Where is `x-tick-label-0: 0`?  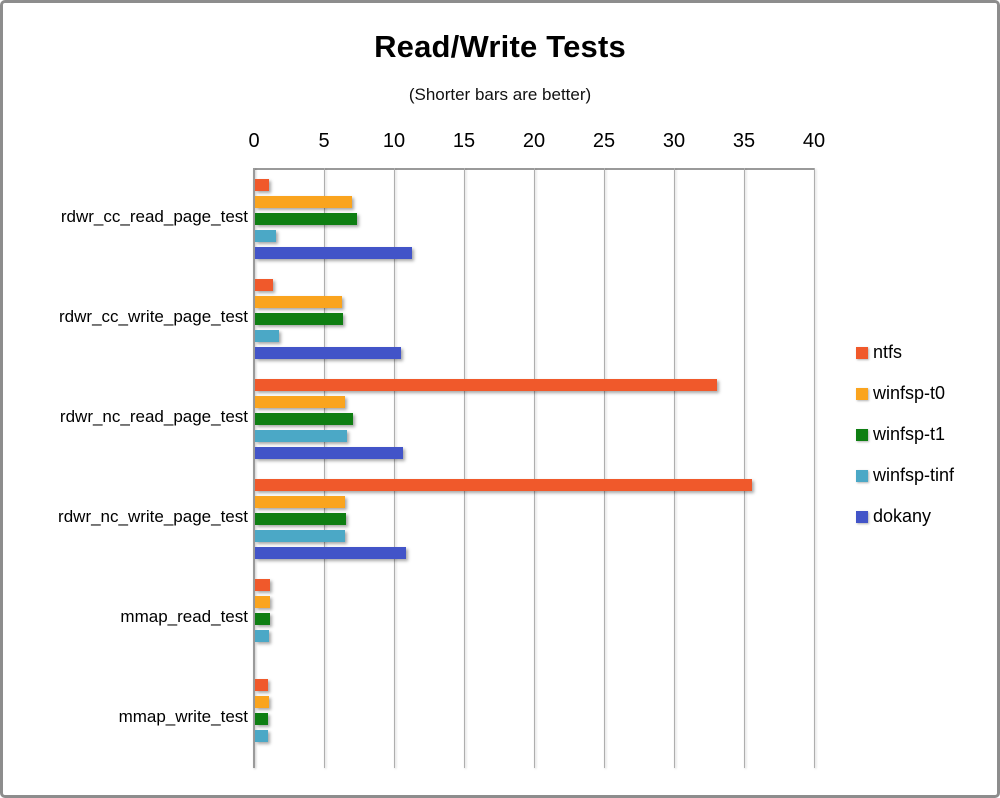 x-tick-label-0: 0 is located at coordinates (254, 141).